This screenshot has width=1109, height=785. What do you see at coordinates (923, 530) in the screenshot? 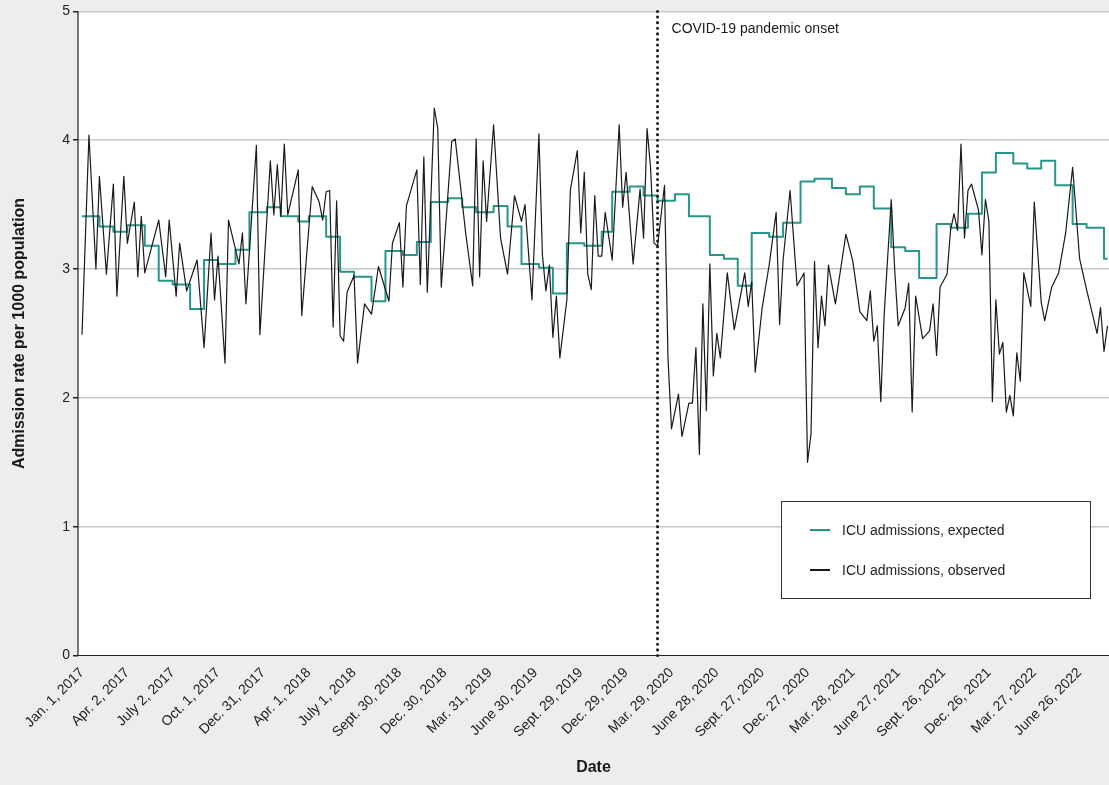
I see `legend-label: ICU admissions, expected` at bounding box center [923, 530].